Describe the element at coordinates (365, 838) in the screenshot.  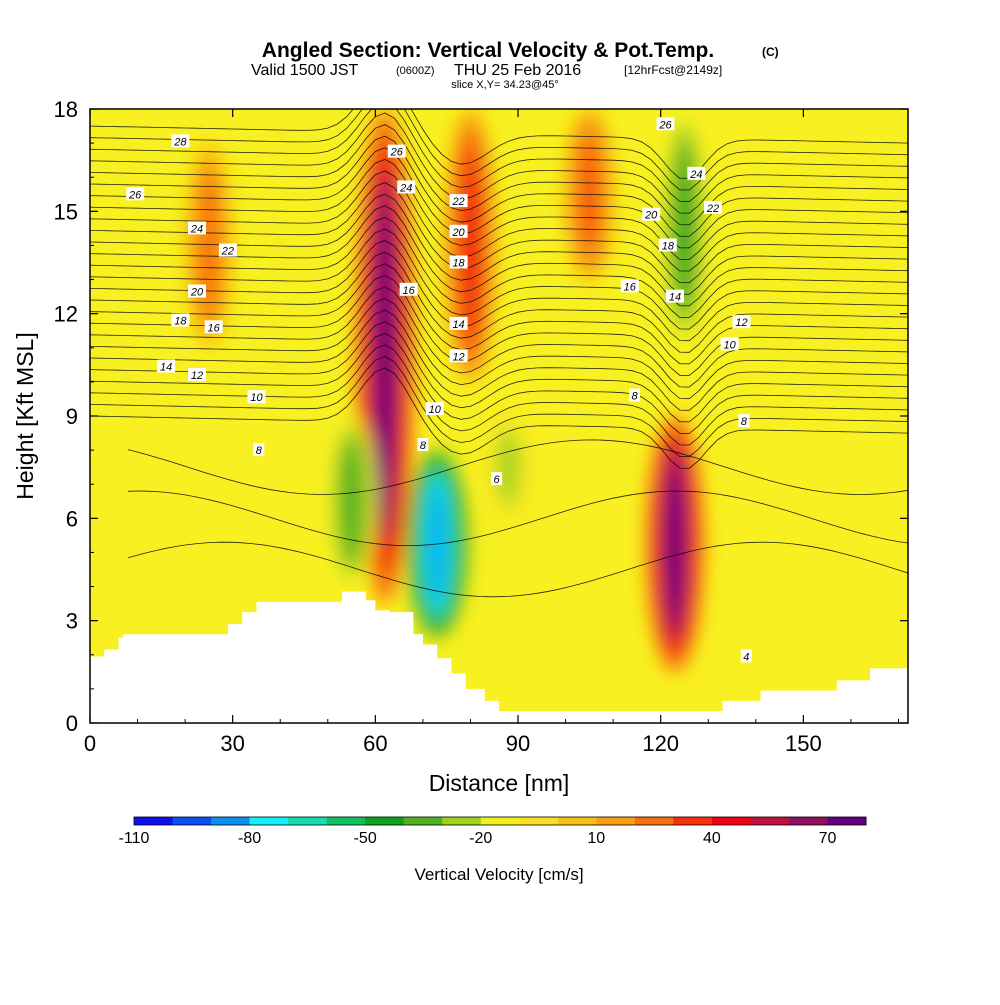
I see `colorbar-tick-label: -50` at that location.